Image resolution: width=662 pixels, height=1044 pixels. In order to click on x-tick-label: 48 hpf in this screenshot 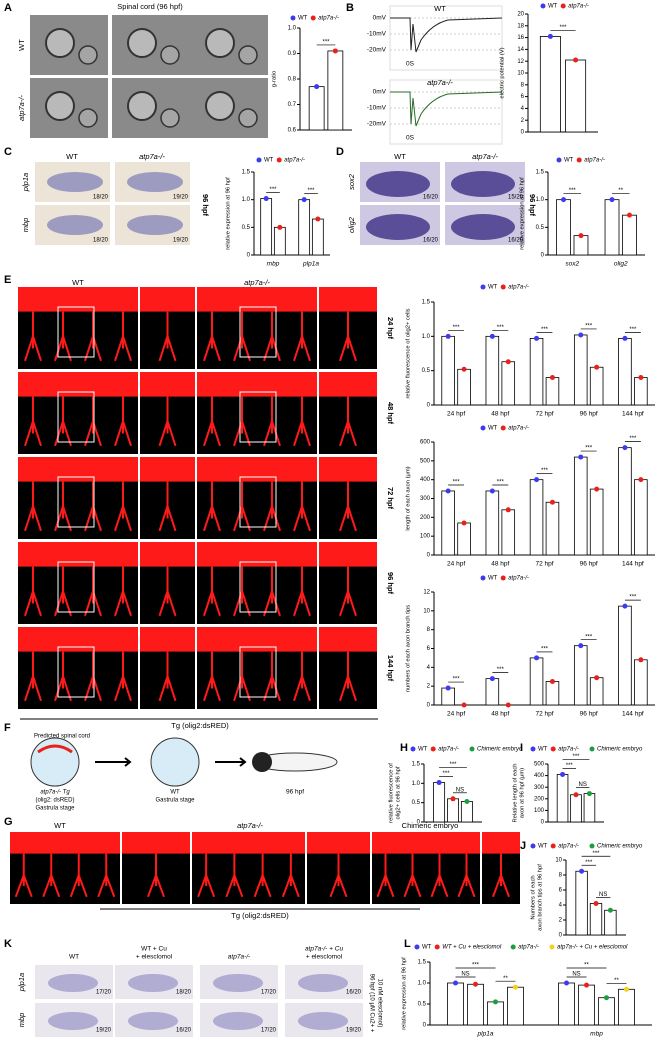, I will do `click(500, 564)`.